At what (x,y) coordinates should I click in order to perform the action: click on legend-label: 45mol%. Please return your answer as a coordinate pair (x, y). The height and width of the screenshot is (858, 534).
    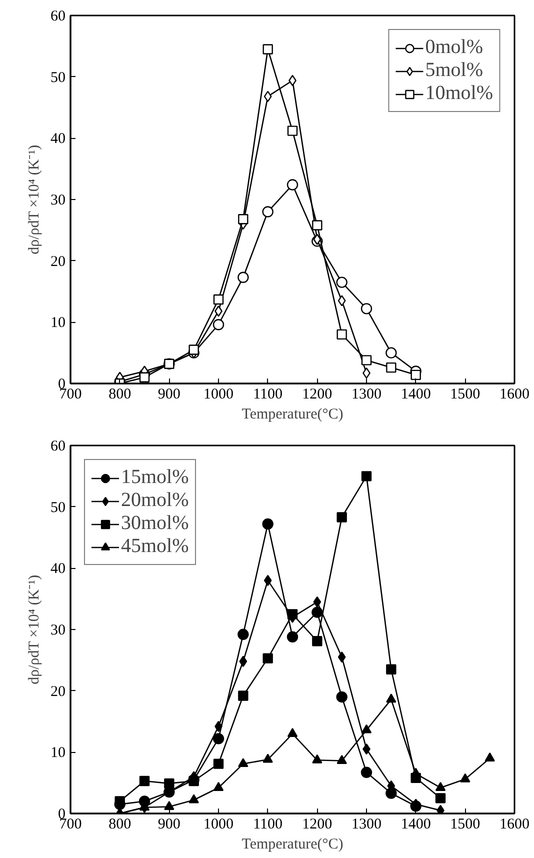
    Looking at the image, I should click on (155, 546).